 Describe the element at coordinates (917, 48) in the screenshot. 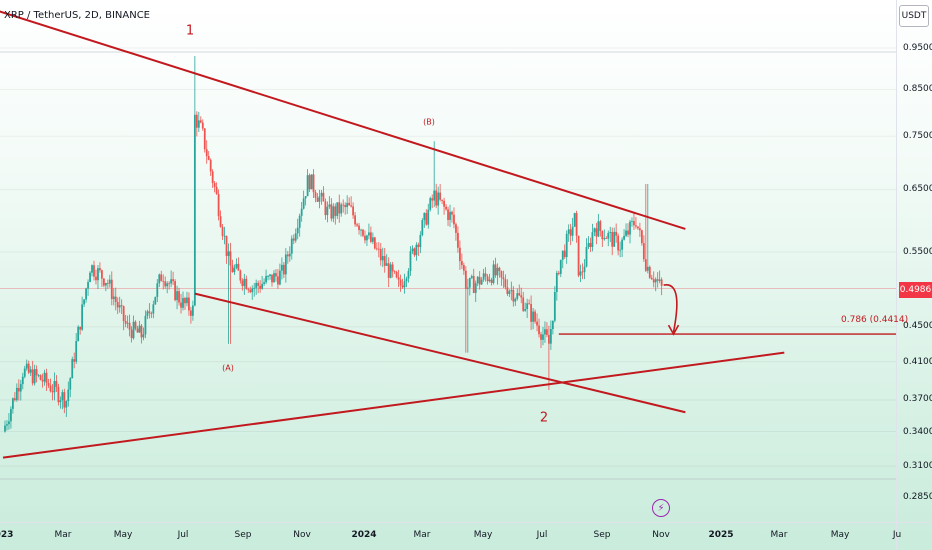

I see `y-tick-label: 0.9500` at that location.